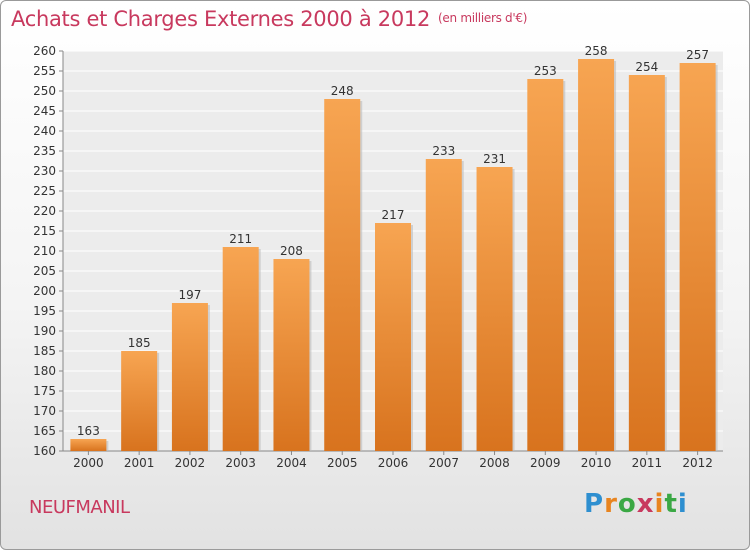  What do you see at coordinates (596, 463) in the screenshot?
I see `x-tick-label: 2010` at bounding box center [596, 463].